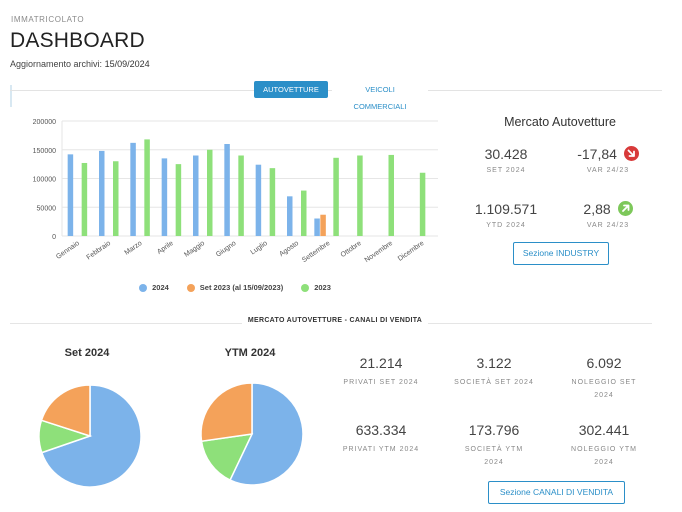  What do you see at coordinates (494, 363) in the screenshot?
I see `stat-value: 3.122` at bounding box center [494, 363].